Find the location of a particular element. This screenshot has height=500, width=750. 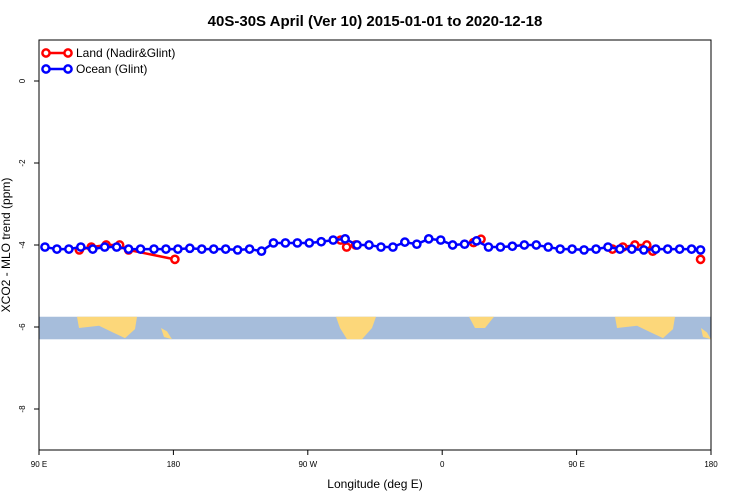

map-land-new-zealand-repeat is located at coordinates (706, 334).